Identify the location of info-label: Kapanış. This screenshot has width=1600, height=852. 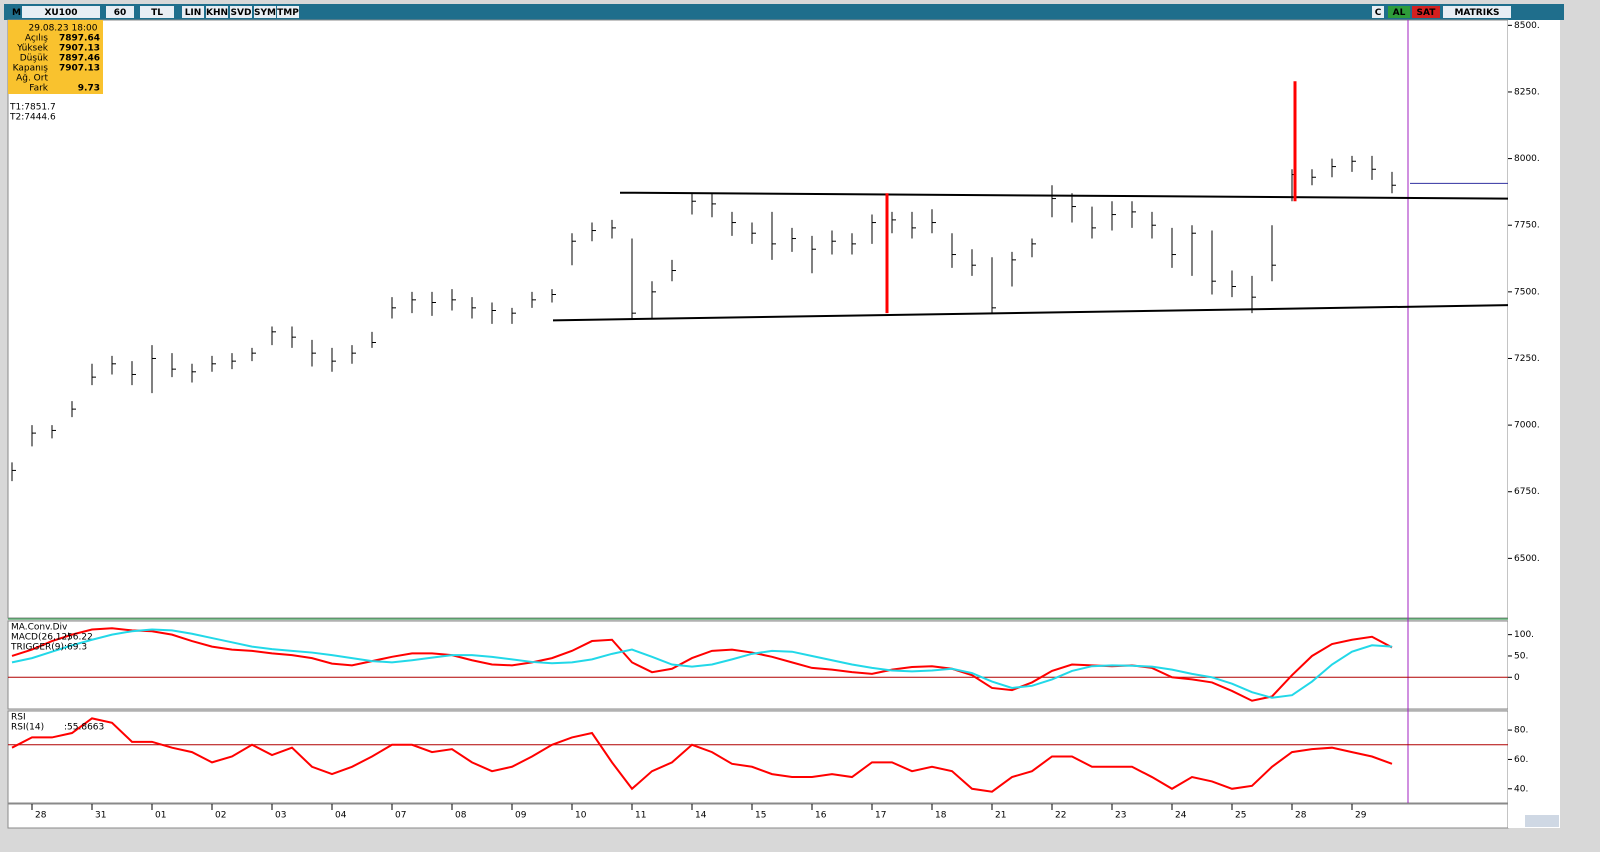
(31, 69).